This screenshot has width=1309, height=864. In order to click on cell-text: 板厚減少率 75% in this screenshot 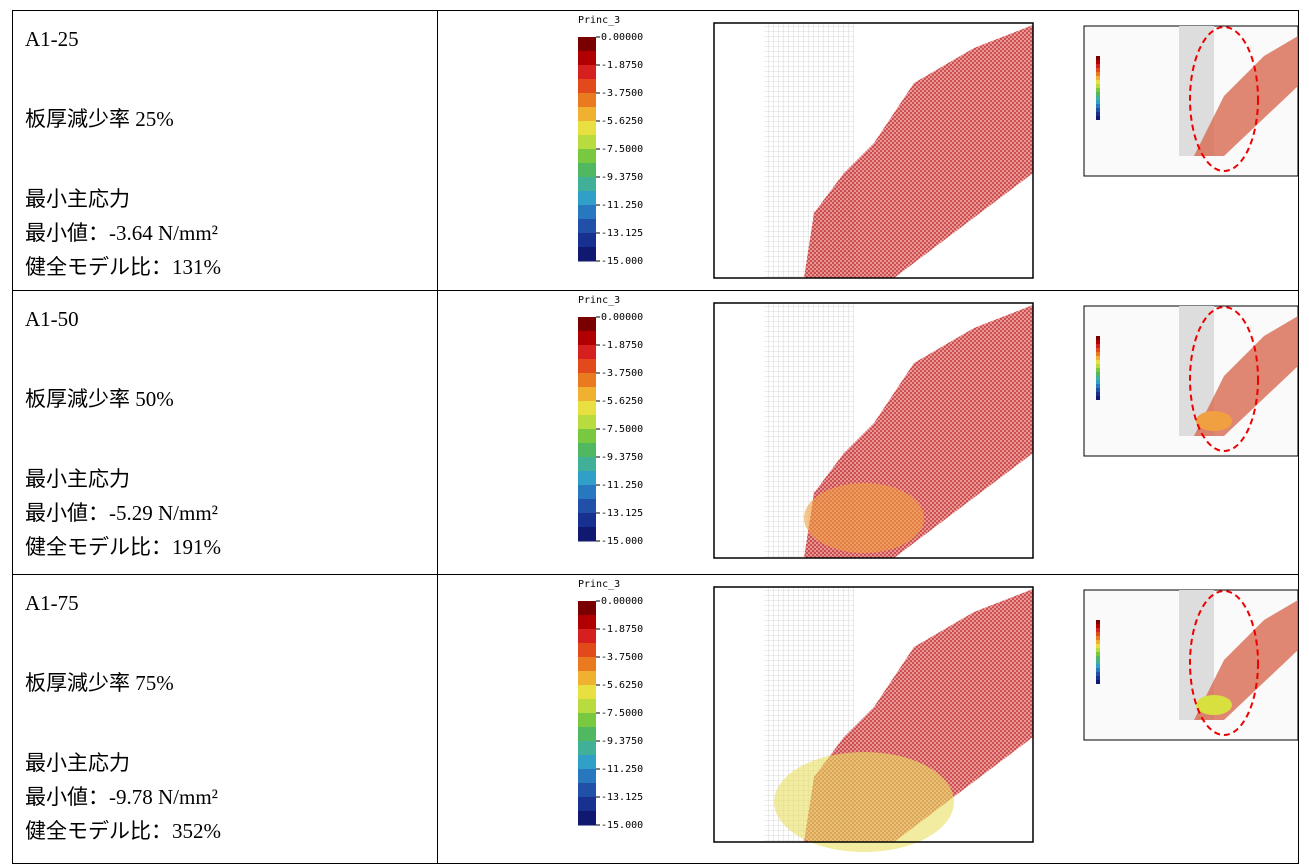, I will do `click(99, 683)`.